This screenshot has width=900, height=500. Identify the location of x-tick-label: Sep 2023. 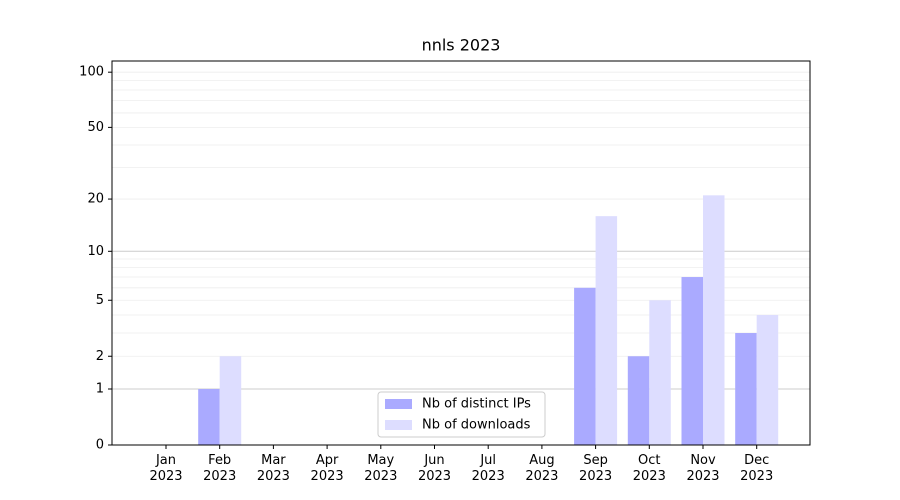
(596, 468).